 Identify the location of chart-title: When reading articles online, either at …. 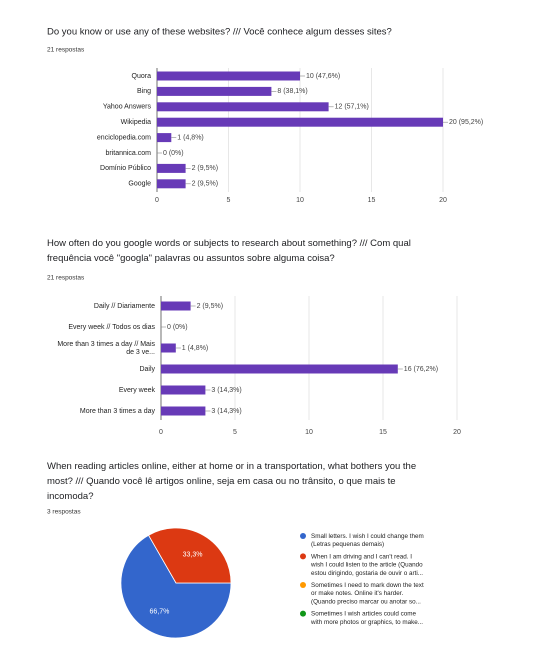
(231, 481).